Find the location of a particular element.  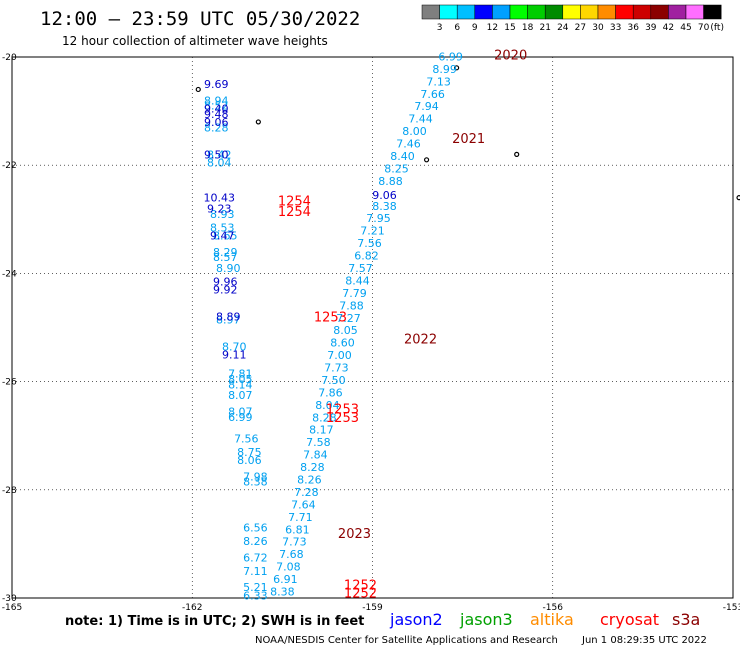

colorbar-label: 45 is located at coordinates (685, 28).